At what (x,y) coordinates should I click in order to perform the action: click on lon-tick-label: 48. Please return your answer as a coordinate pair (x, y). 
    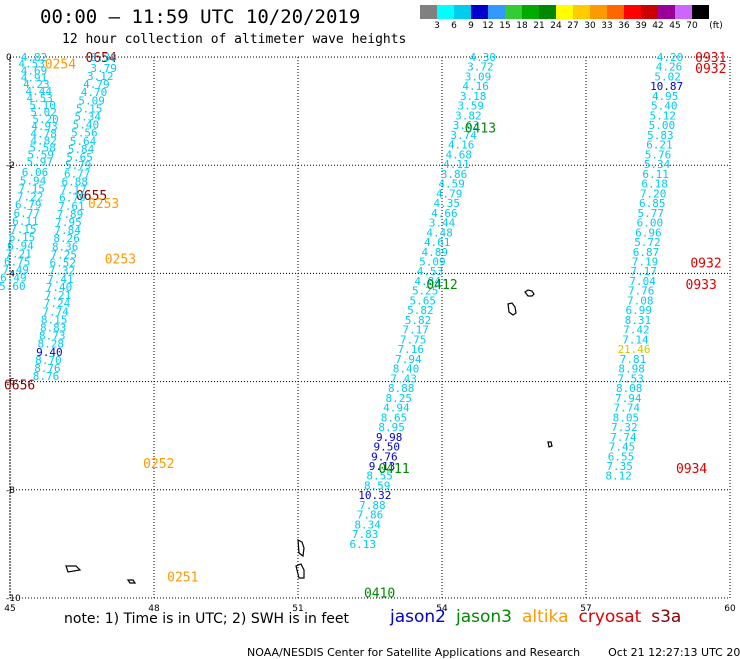
    Looking at the image, I should click on (154, 609).